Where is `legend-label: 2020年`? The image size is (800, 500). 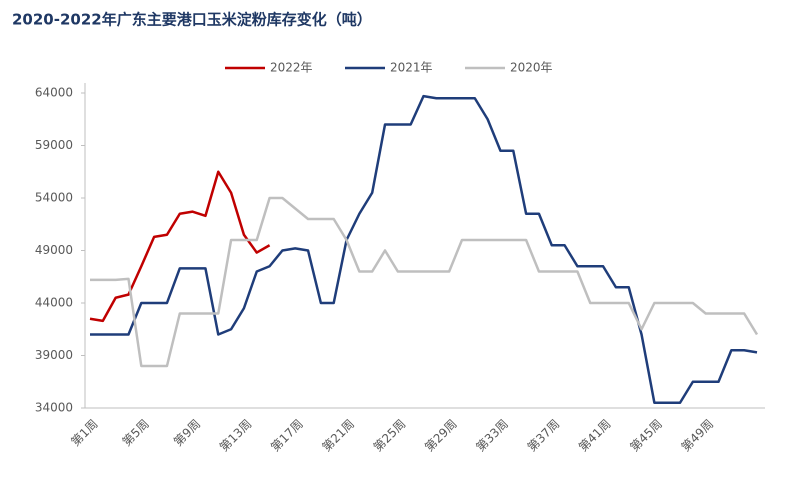 legend-label: 2020年 is located at coordinates (531, 68).